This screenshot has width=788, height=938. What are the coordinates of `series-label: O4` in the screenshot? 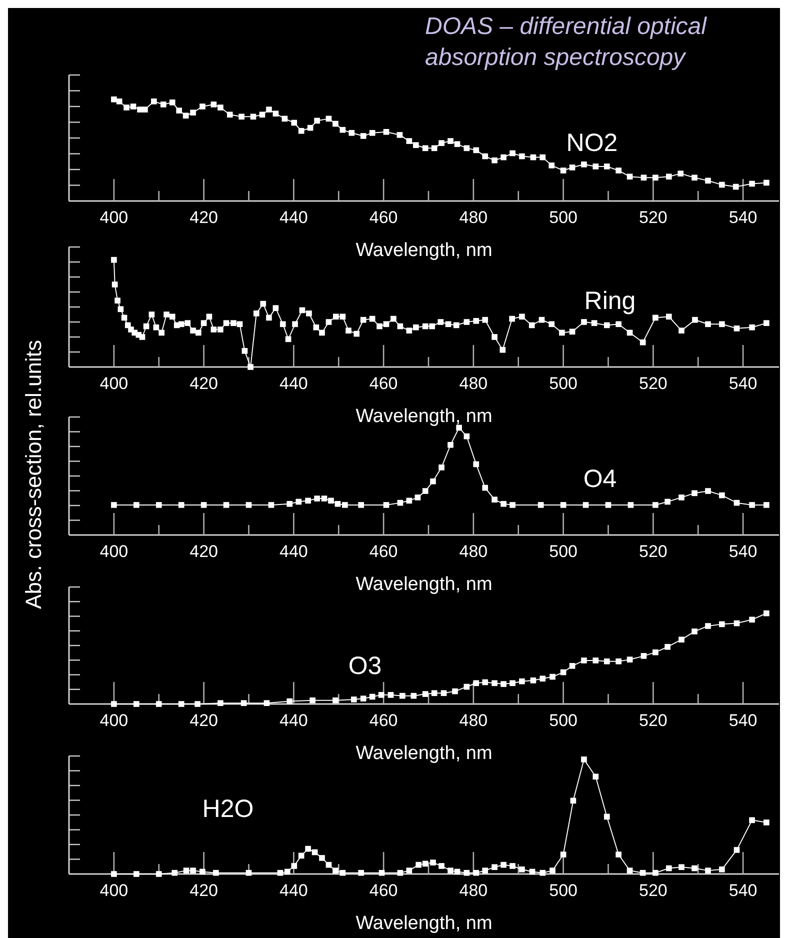 It's located at (600, 479).